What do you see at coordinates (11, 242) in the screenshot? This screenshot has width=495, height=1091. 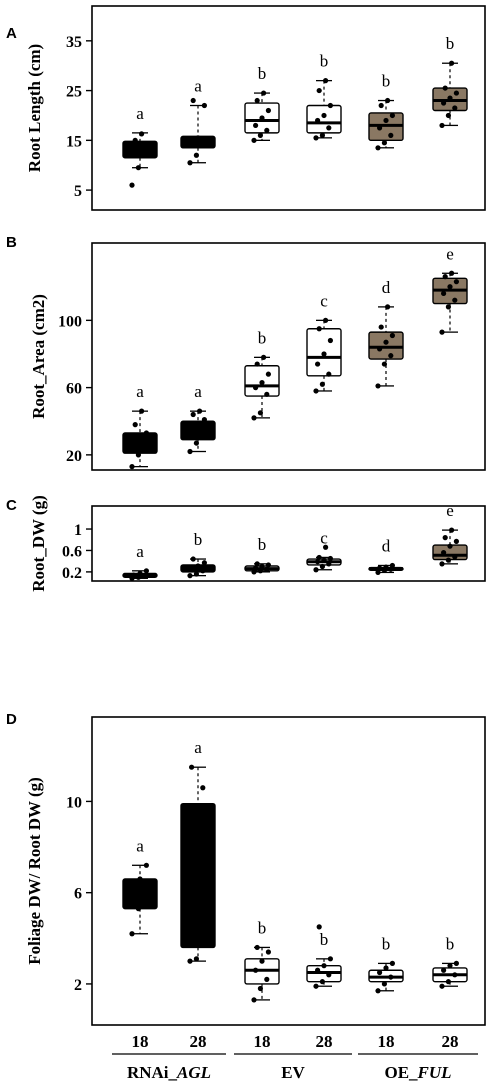 I see `panel-letter: B` at bounding box center [11, 242].